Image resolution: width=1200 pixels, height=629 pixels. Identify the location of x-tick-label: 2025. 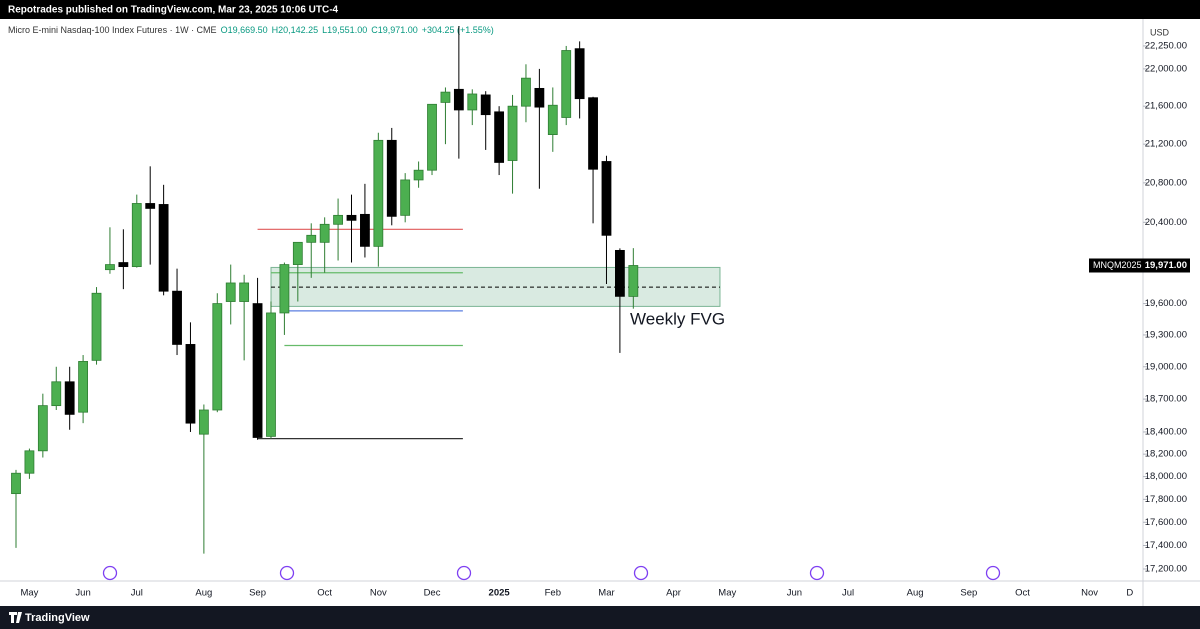
(500, 593).